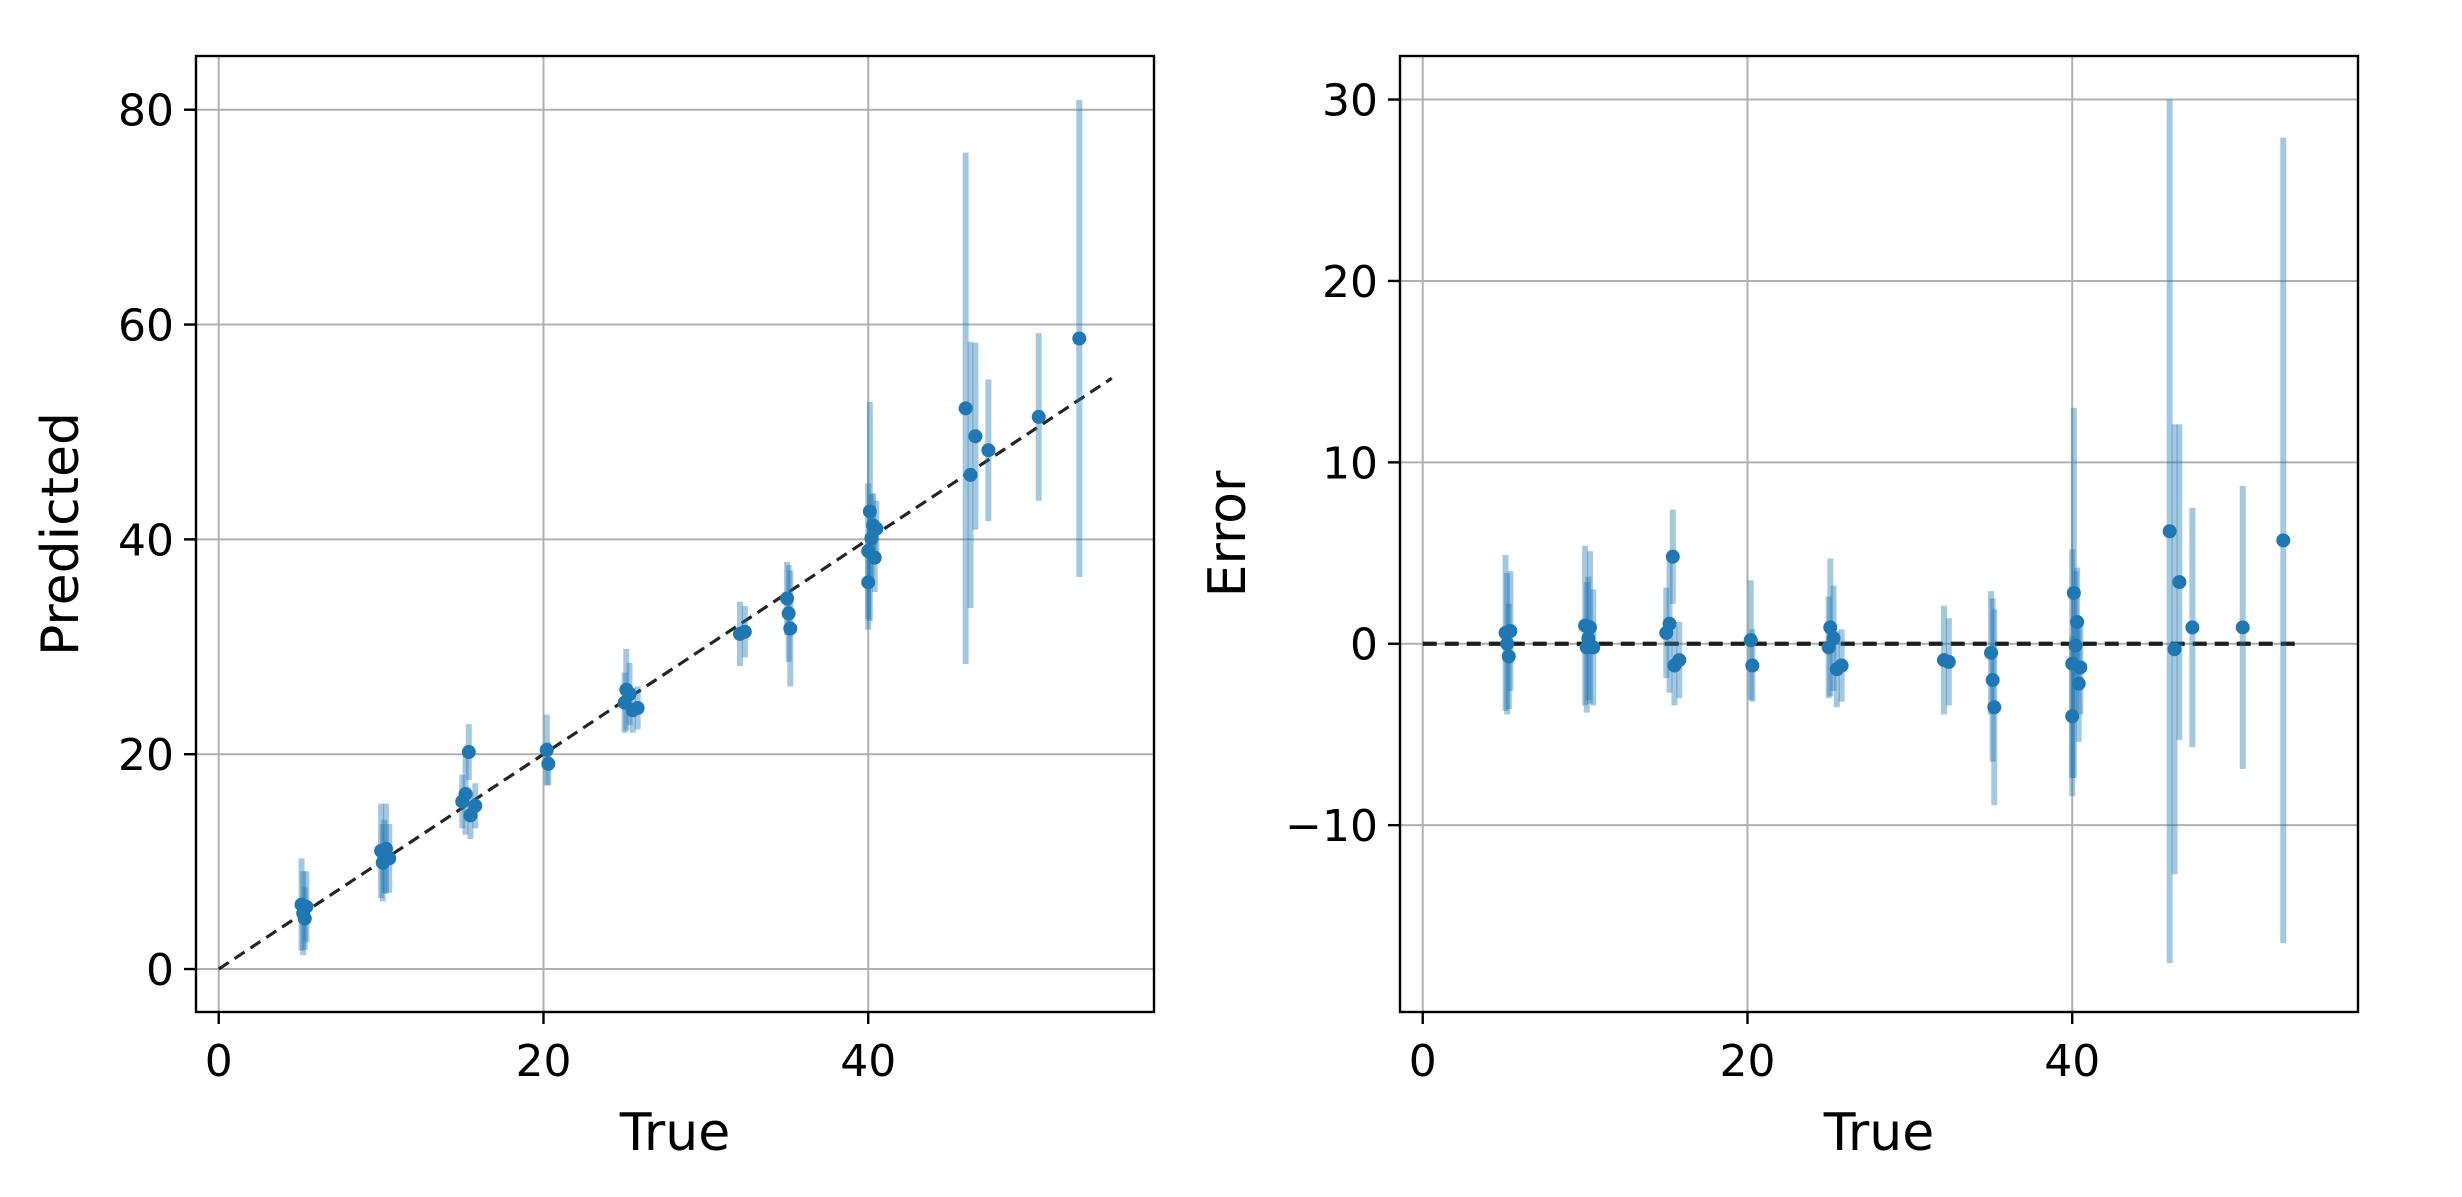 Image resolution: width=2462 pixels, height=1197 pixels. Describe the element at coordinates (1894, 624) in the screenshot. I see `data-points` at that location.